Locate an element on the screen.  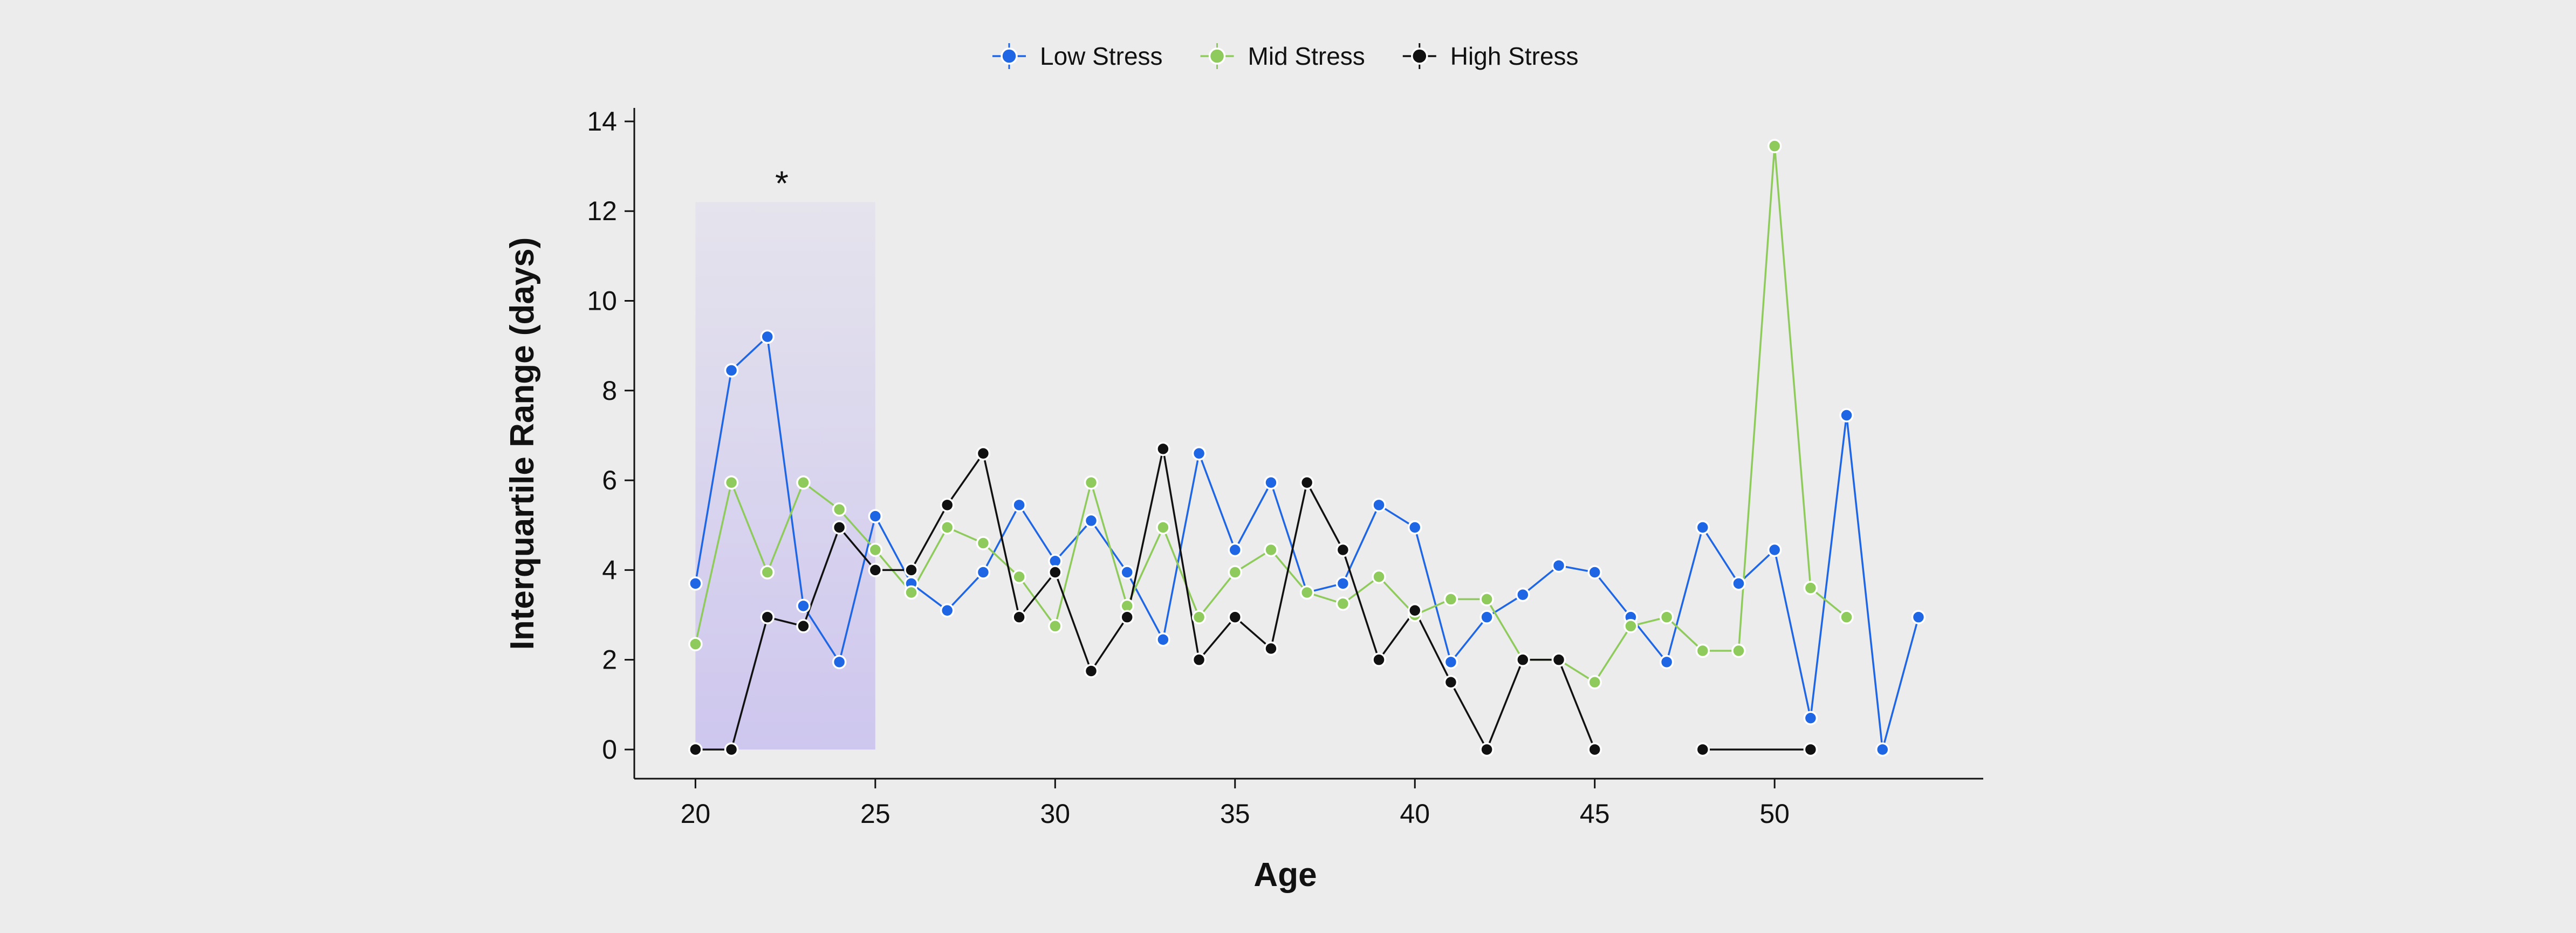
y-axis-title: Interquartile Range (days) is located at coordinates (522, 443).